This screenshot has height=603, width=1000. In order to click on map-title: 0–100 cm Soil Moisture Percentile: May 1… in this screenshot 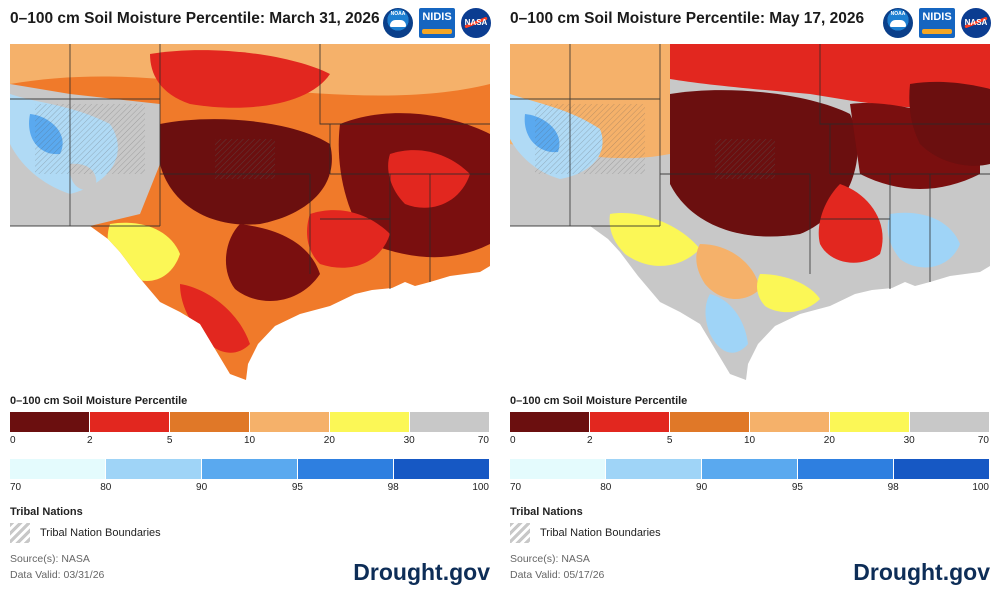, I will do `click(687, 18)`.